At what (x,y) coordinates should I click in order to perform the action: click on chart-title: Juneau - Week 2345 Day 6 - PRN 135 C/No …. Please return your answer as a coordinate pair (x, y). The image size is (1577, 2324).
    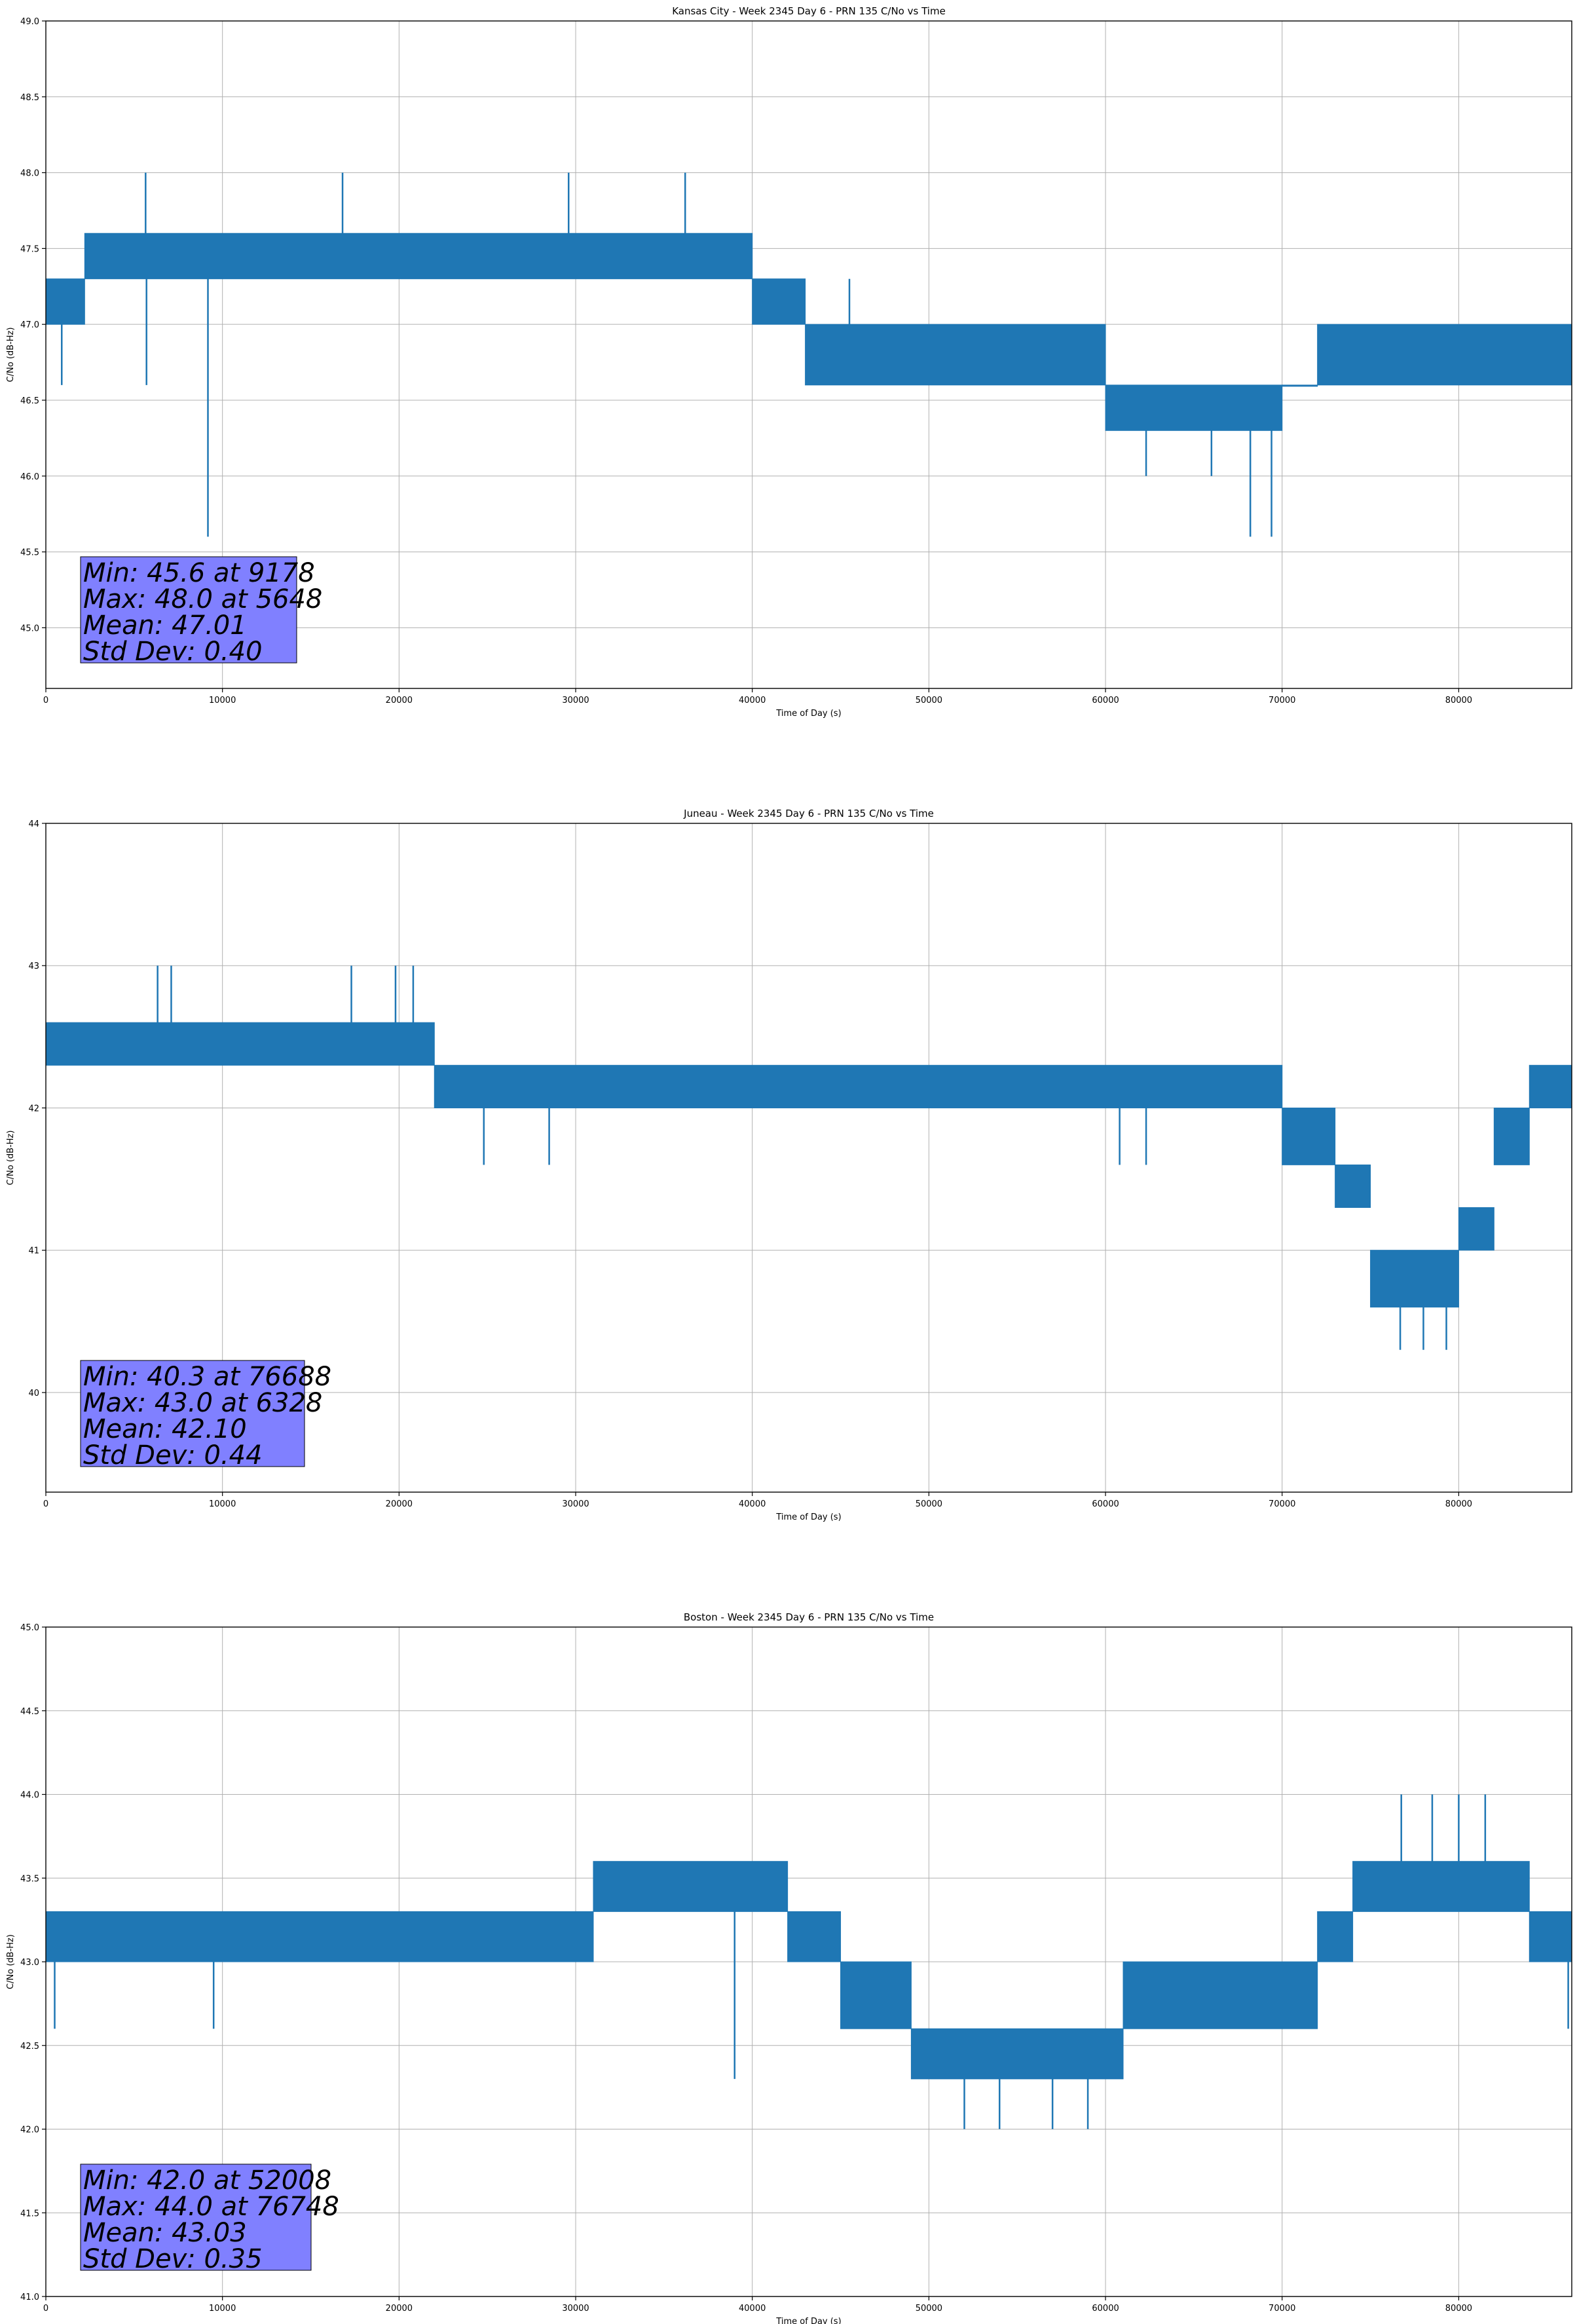
    Looking at the image, I should click on (808, 813).